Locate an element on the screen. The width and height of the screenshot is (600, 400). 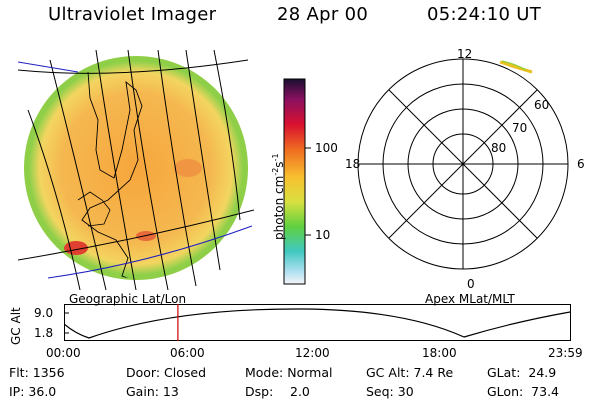
unit-text: photon cm is located at coordinates (279, 207).